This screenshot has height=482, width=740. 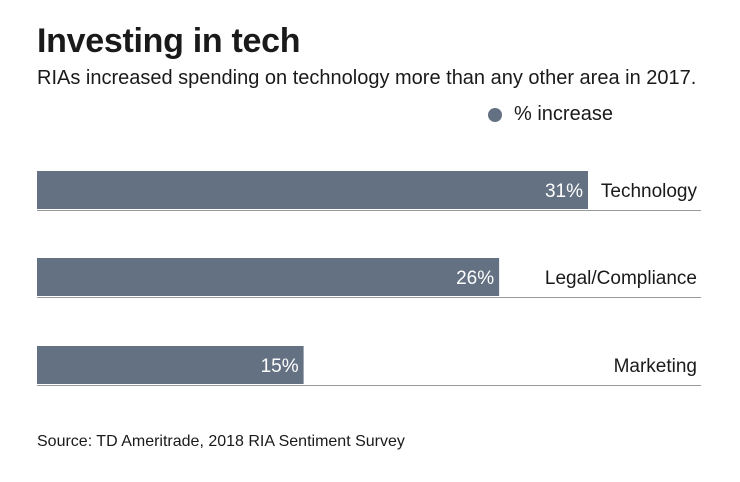 What do you see at coordinates (495, 114) in the screenshot?
I see `legend-marker` at bounding box center [495, 114].